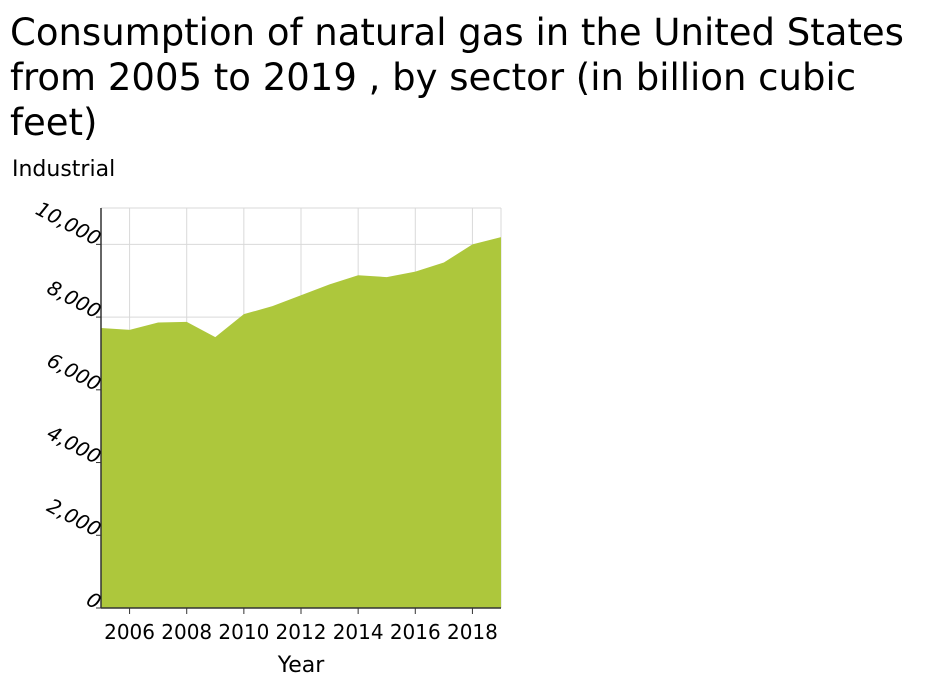  What do you see at coordinates (68, 223) in the screenshot?
I see `y-tick-label: 10,000` at bounding box center [68, 223].